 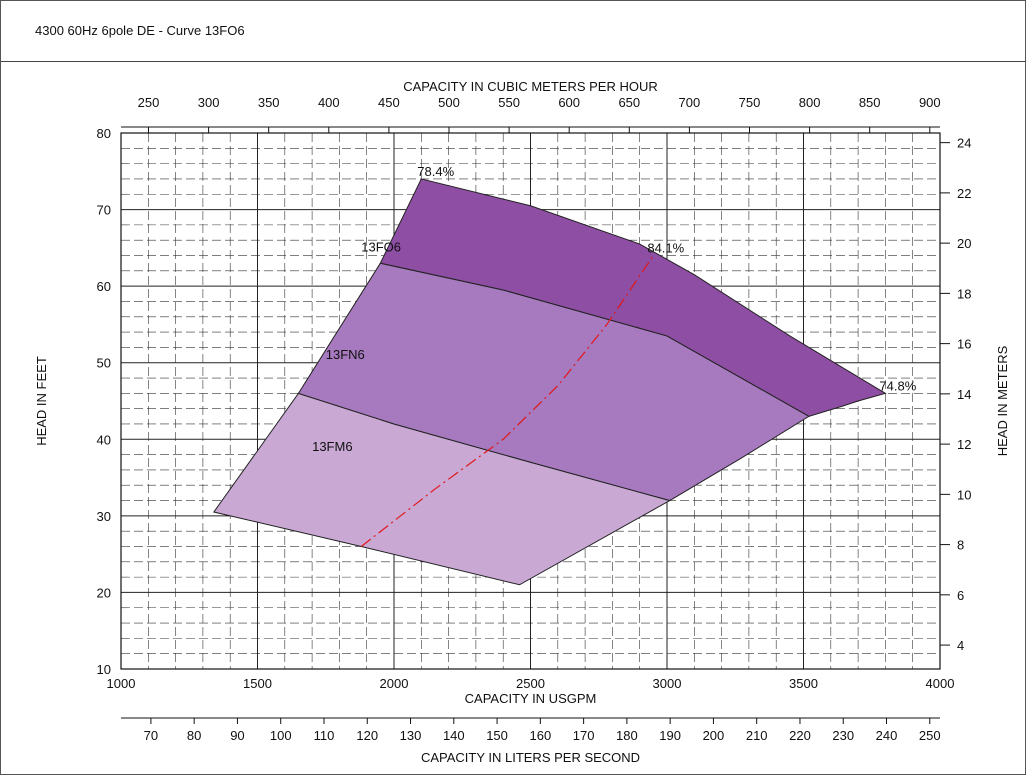 What do you see at coordinates (104, 439) in the screenshot?
I see `y-tick-label: 40` at bounding box center [104, 439].